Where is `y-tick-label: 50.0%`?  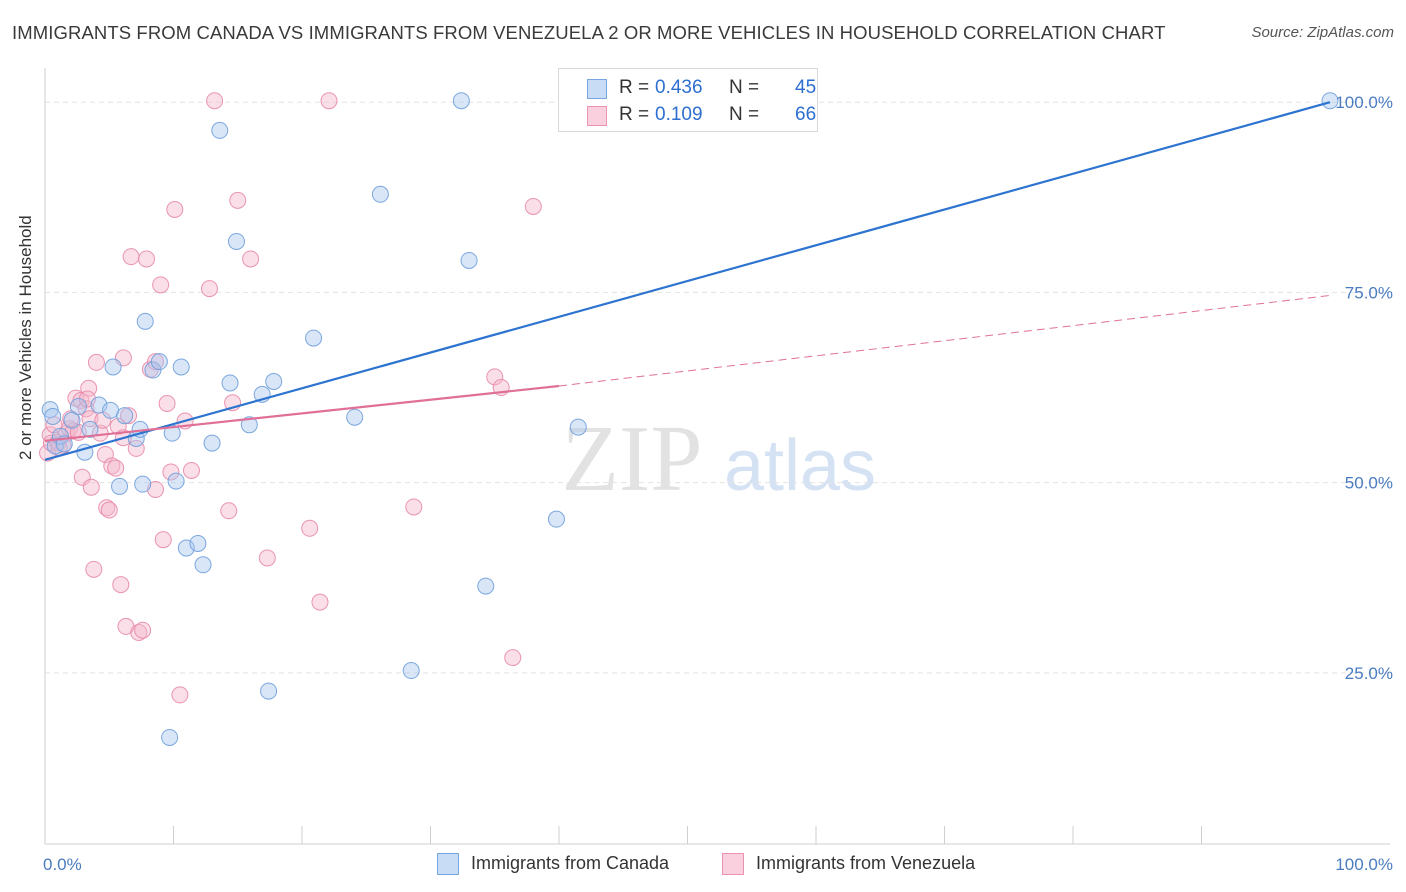
y-tick-label: 50.0% is located at coordinates (1369, 483).